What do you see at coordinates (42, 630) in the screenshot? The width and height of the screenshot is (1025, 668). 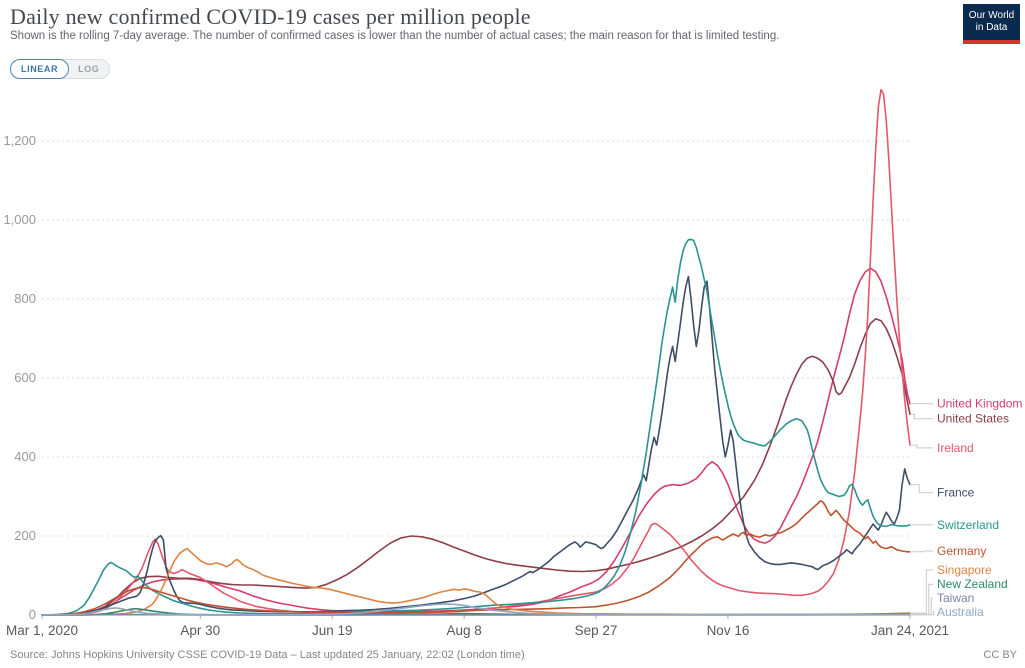 I see `x-tick-label: Mar 1, 2020` at bounding box center [42, 630].